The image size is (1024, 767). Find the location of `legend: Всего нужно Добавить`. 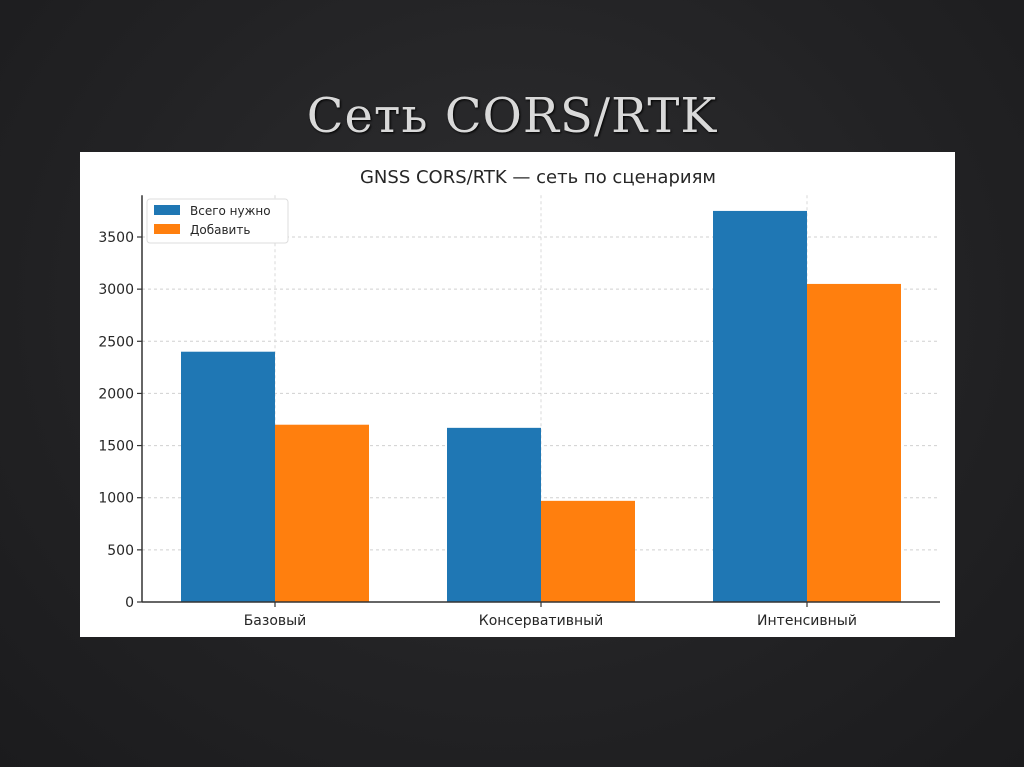

legend: Всего нужно Добавить is located at coordinates (217, 221).